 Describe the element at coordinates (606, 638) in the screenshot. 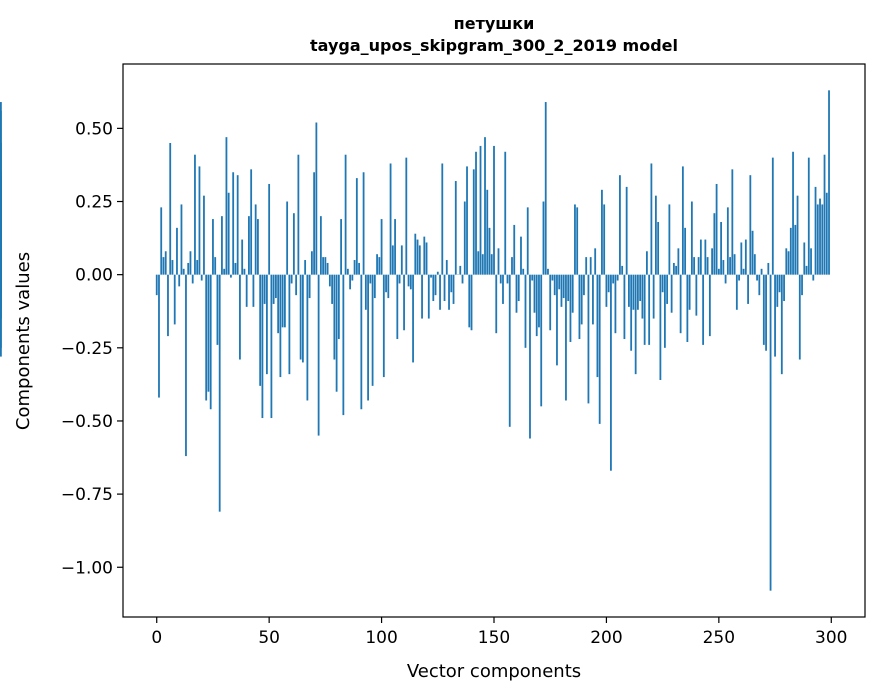

I see `x-tick-label: 200` at that location.